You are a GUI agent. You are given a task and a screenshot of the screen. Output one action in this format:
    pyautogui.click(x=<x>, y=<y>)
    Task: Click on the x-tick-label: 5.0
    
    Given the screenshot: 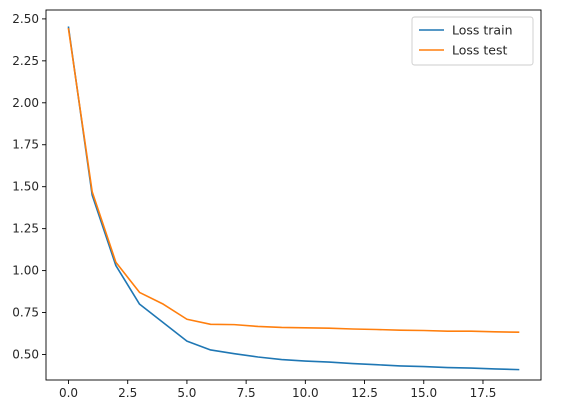 What is the action you would take?
    pyautogui.click(x=186, y=393)
    